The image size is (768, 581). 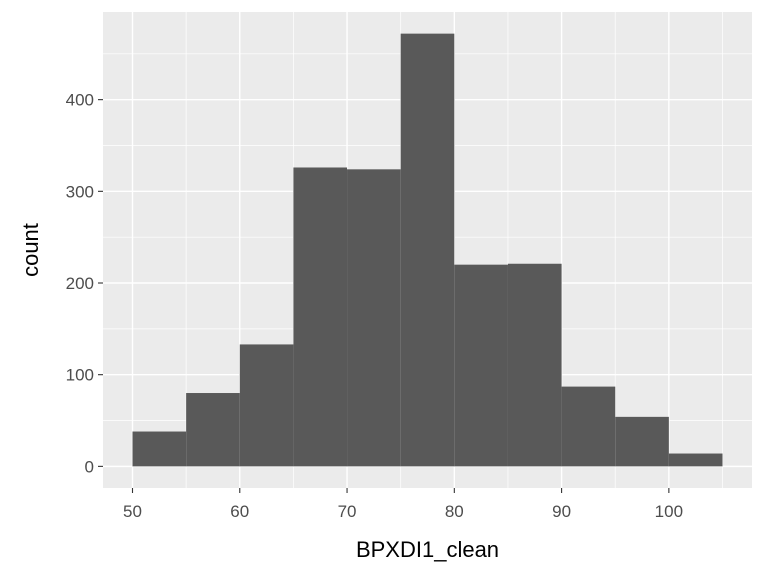 What do you see at coordinates (239, 511) in the screenshot?
I see `x-tick-label: 60` at bounding box center [239, 511].